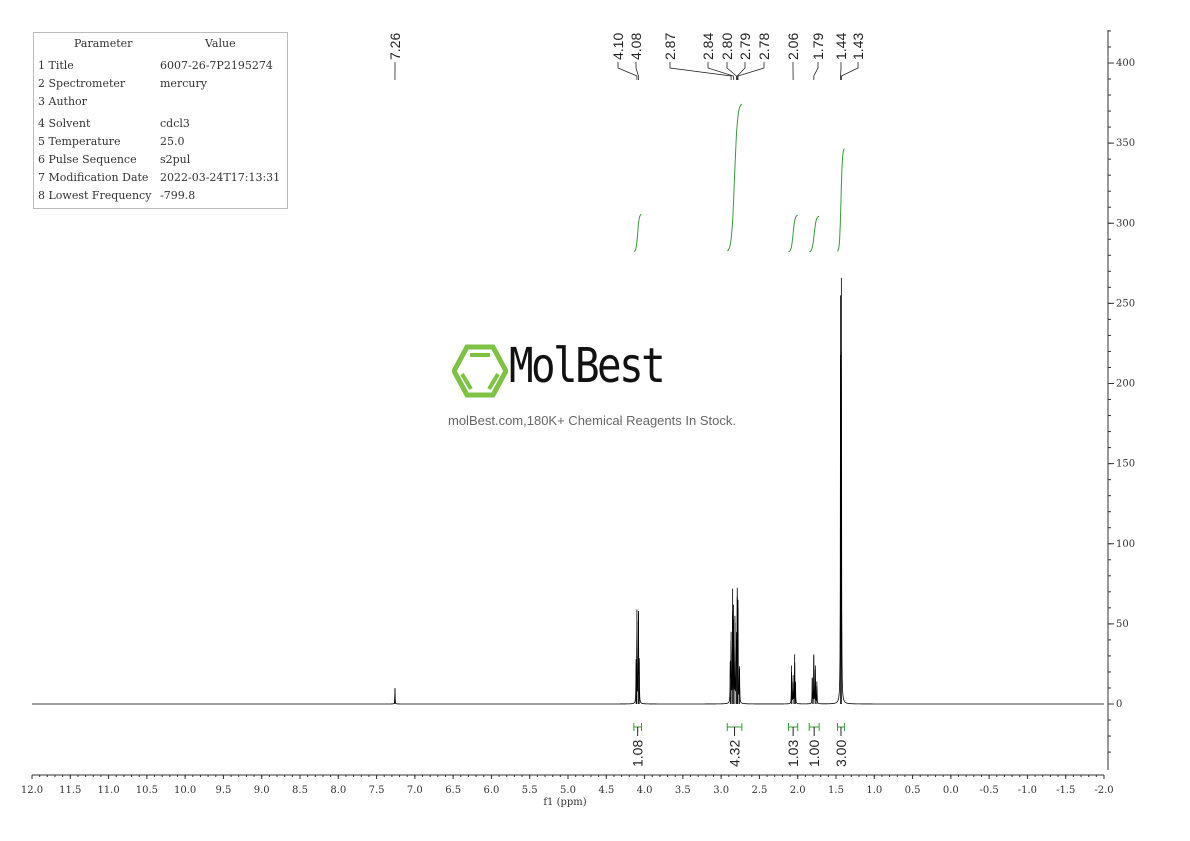 The image size is (1190, 841). Describe the element at coordinates (670, 46) in the screenshot. I see `peak-label: 2.87` at that location.